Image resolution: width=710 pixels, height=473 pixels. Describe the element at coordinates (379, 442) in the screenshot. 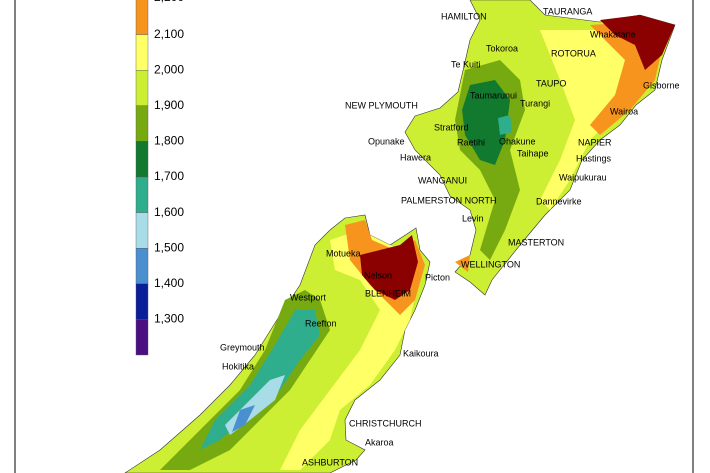

I see `place-label: Akaroa` at that location.